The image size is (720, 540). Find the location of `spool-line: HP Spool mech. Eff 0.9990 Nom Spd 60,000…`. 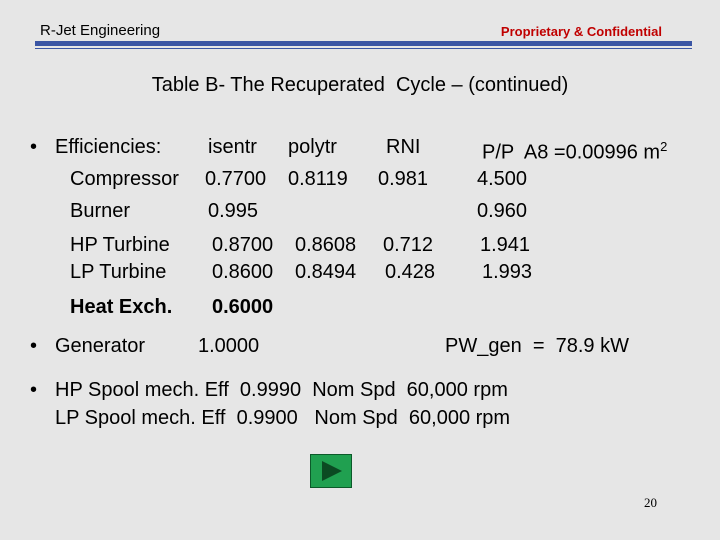

spool-line: HP Spool mech. Eff 0.9990 Nom Spd 60,000… is located at coordinates (281, 390).